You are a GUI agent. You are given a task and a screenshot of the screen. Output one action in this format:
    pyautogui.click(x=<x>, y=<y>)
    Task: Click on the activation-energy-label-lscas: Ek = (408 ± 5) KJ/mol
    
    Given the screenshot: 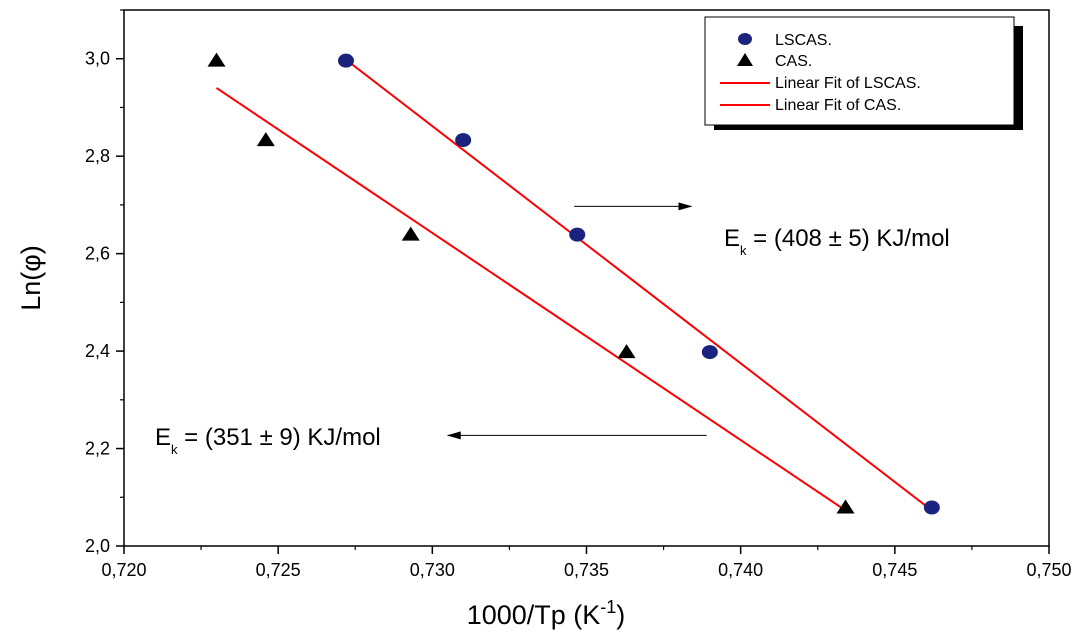 What is the action you would take?
    pyautogui.click(x=837, y=241)
    